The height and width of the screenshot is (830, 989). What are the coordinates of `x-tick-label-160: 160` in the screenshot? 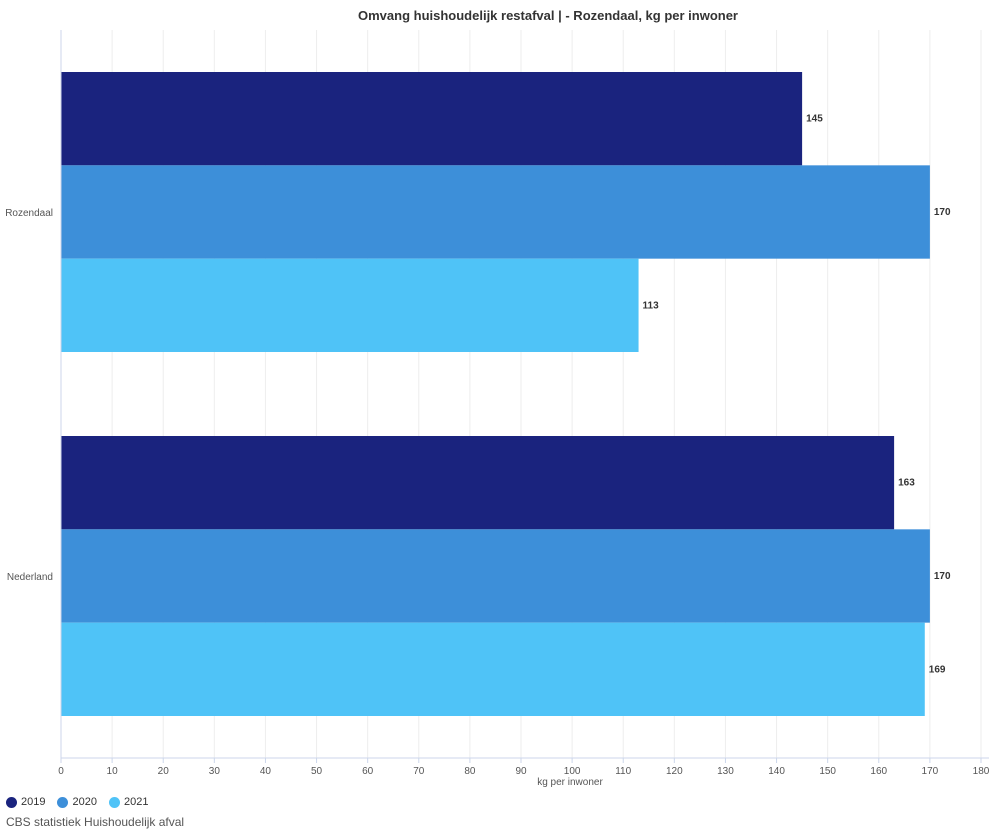 It's located at (878, 771).